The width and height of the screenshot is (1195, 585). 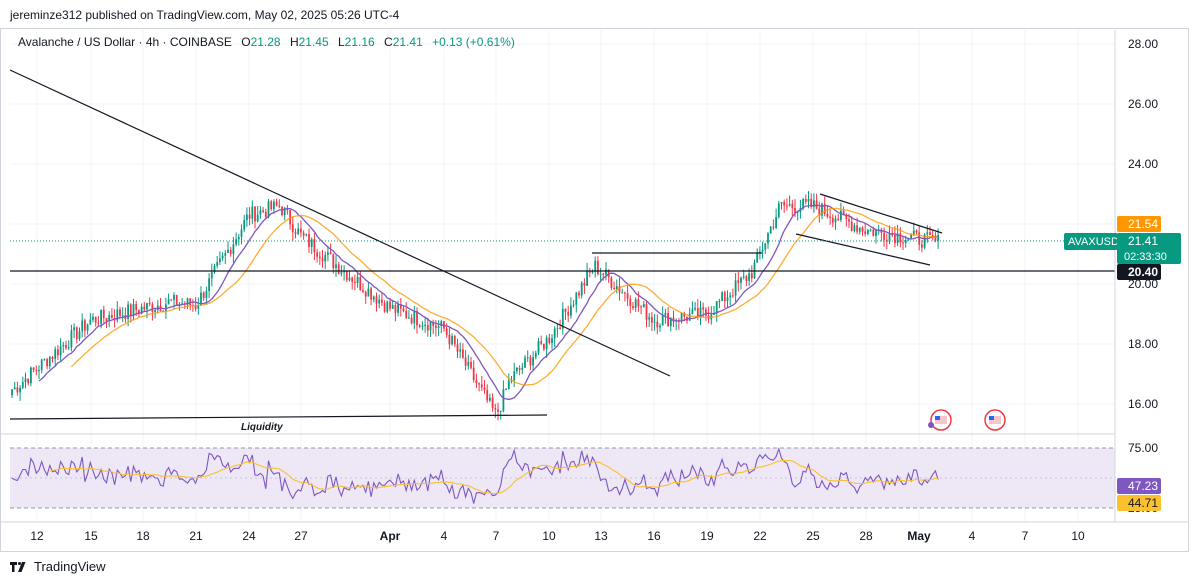 I want to click on support-price-value: 20.40, so click(x=1143, y=272).